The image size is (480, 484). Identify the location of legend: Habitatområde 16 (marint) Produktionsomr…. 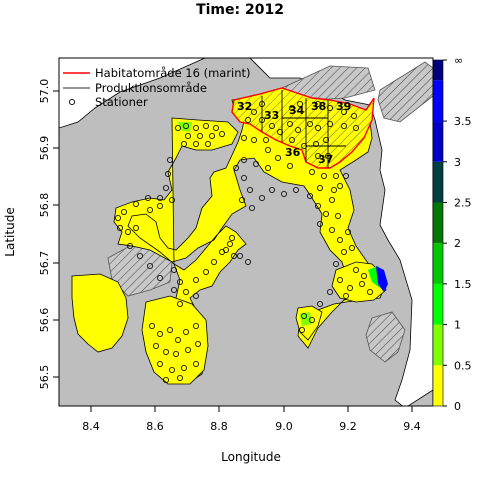
(157, 87).